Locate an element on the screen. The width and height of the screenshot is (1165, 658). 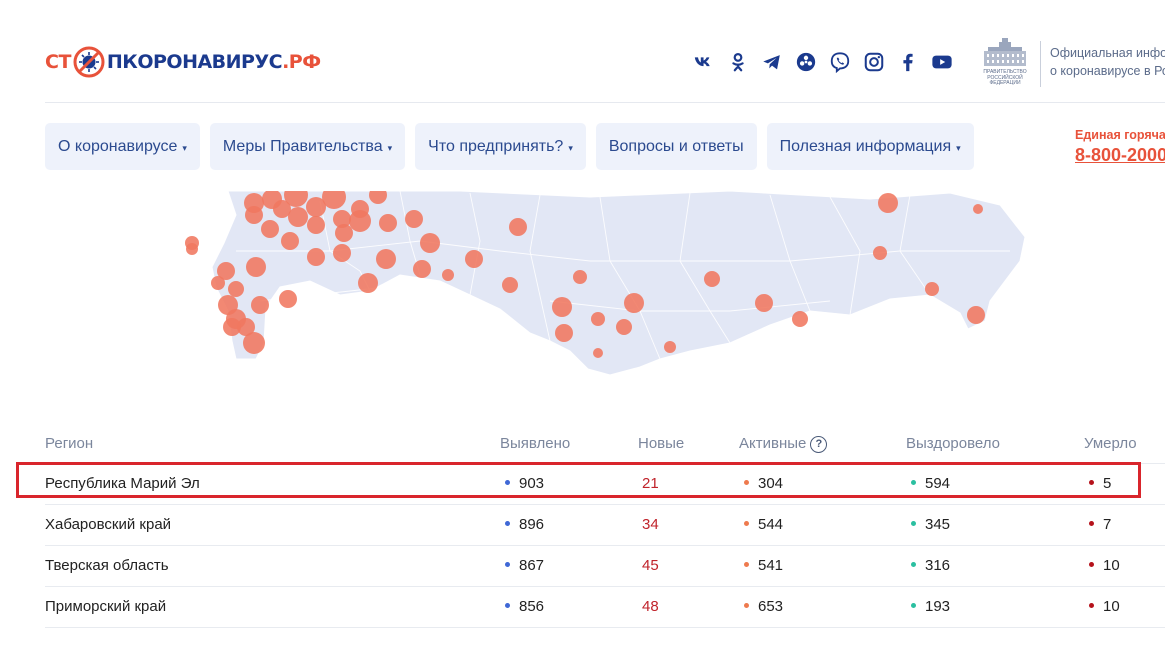
nav-questions-answers: Вопросы и ответы is located at coordinates (676, 146).